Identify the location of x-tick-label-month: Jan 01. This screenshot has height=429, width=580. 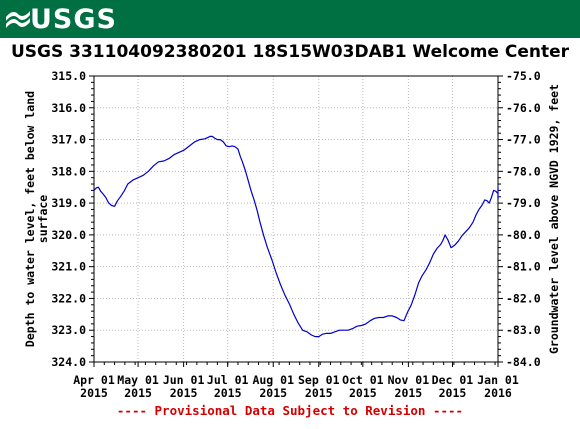
(498, 380).